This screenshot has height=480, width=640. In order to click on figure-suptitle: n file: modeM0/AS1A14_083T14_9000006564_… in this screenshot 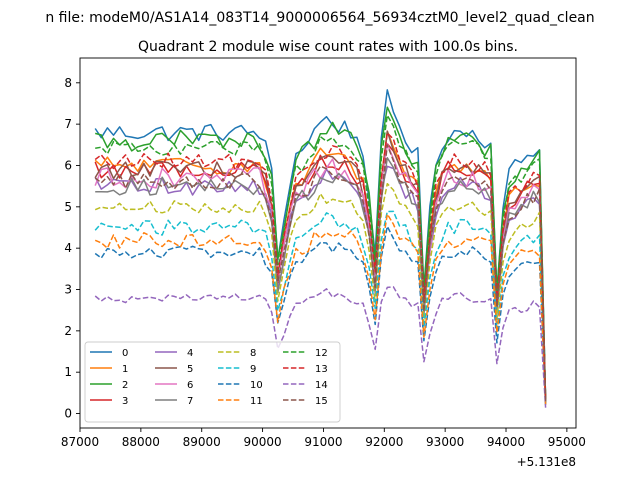, I will do `click(319, 18)`.